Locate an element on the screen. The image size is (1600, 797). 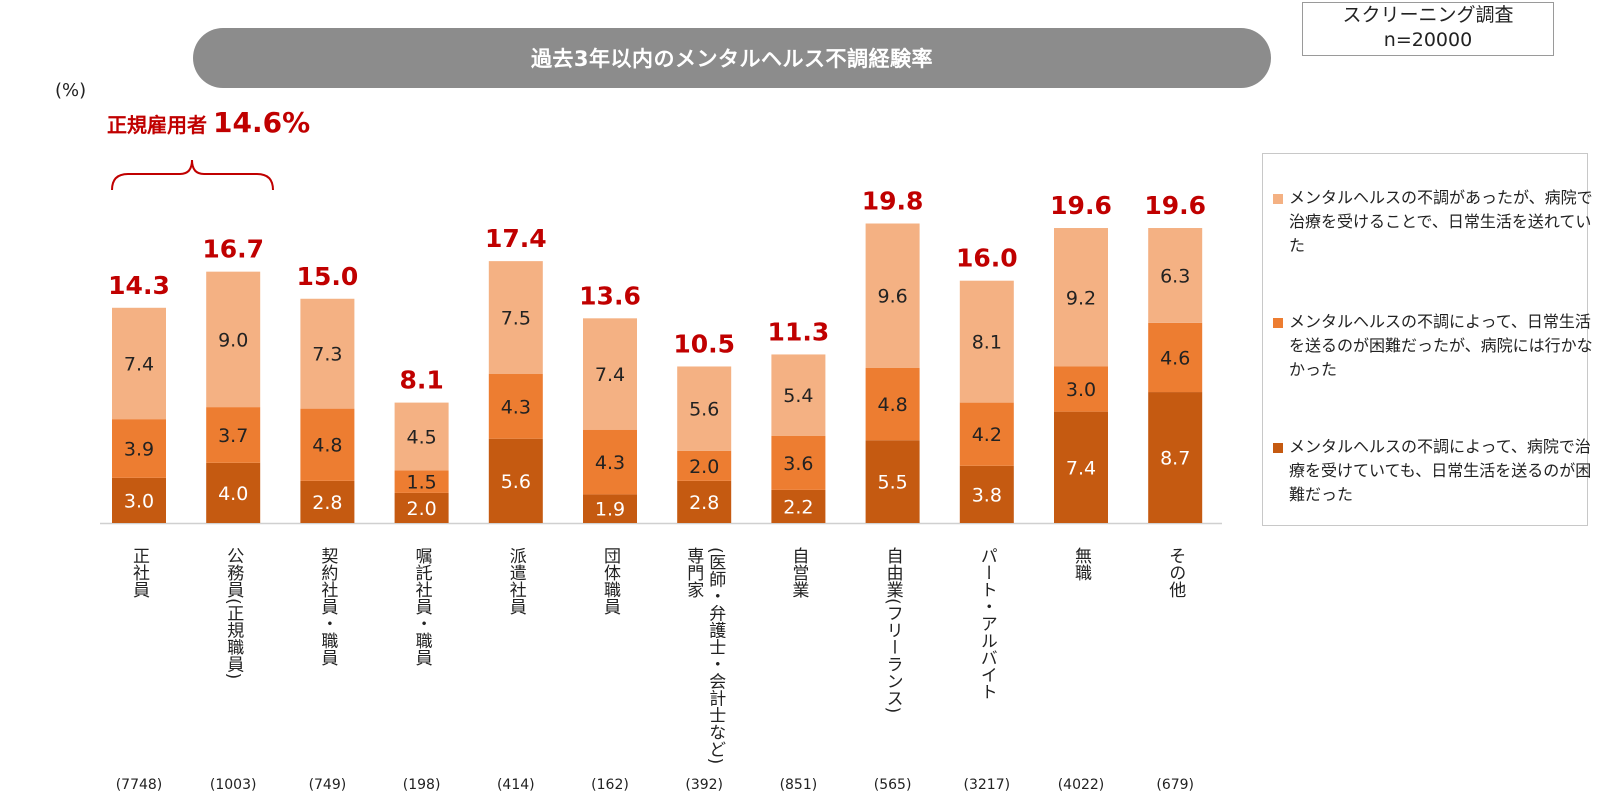
segment-value-label: 4.2 is located at coordinates (987, 435).